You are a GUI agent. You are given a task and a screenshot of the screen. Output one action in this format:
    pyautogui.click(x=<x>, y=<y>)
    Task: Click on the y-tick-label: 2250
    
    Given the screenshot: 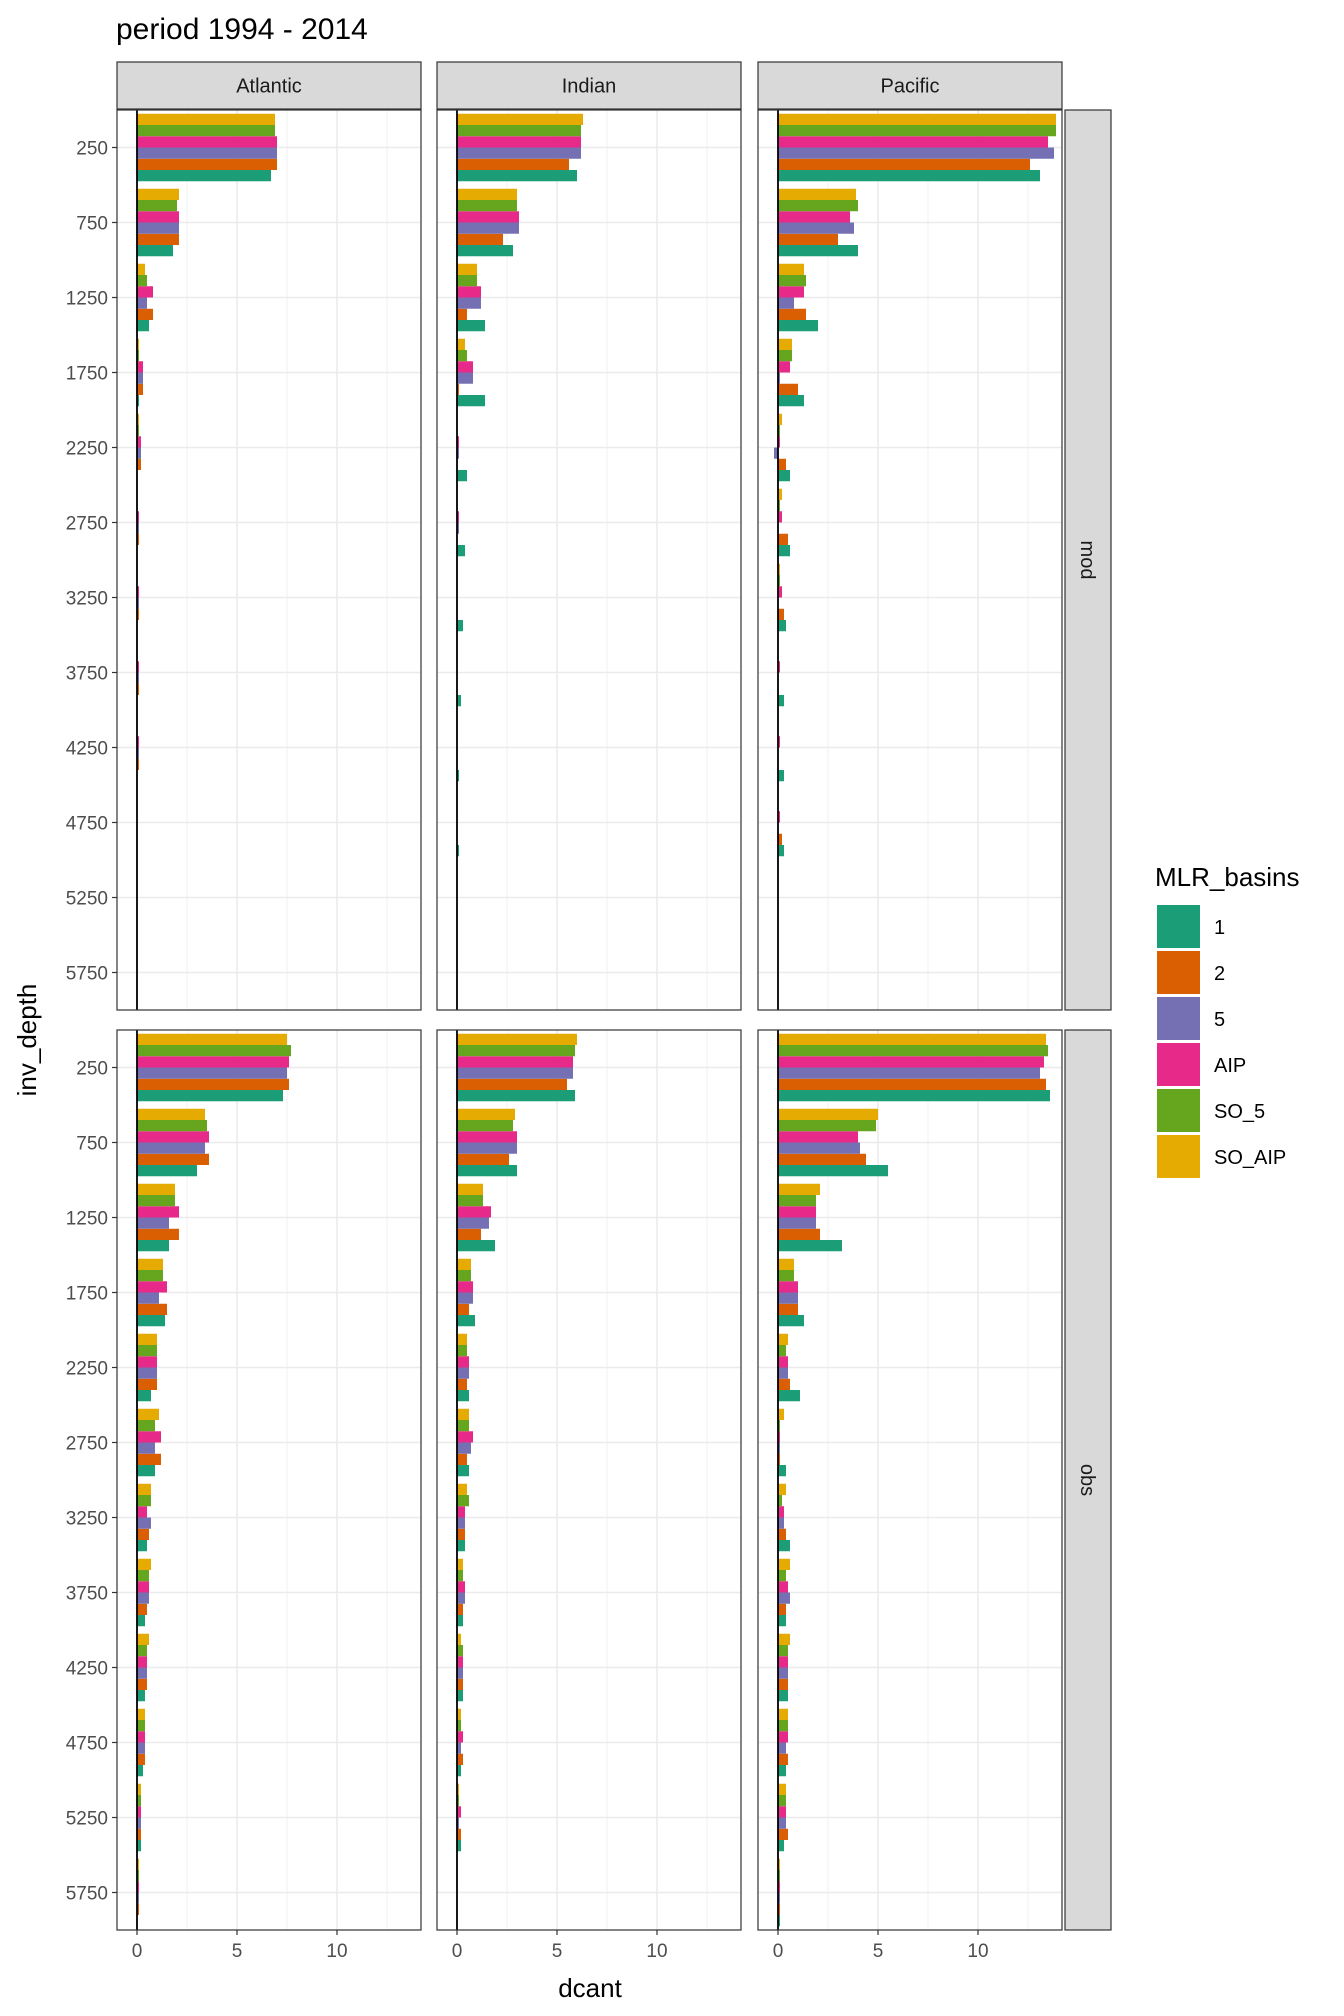 What is the action you would take?
    pyautogui.click(x=87, y=1369)
    